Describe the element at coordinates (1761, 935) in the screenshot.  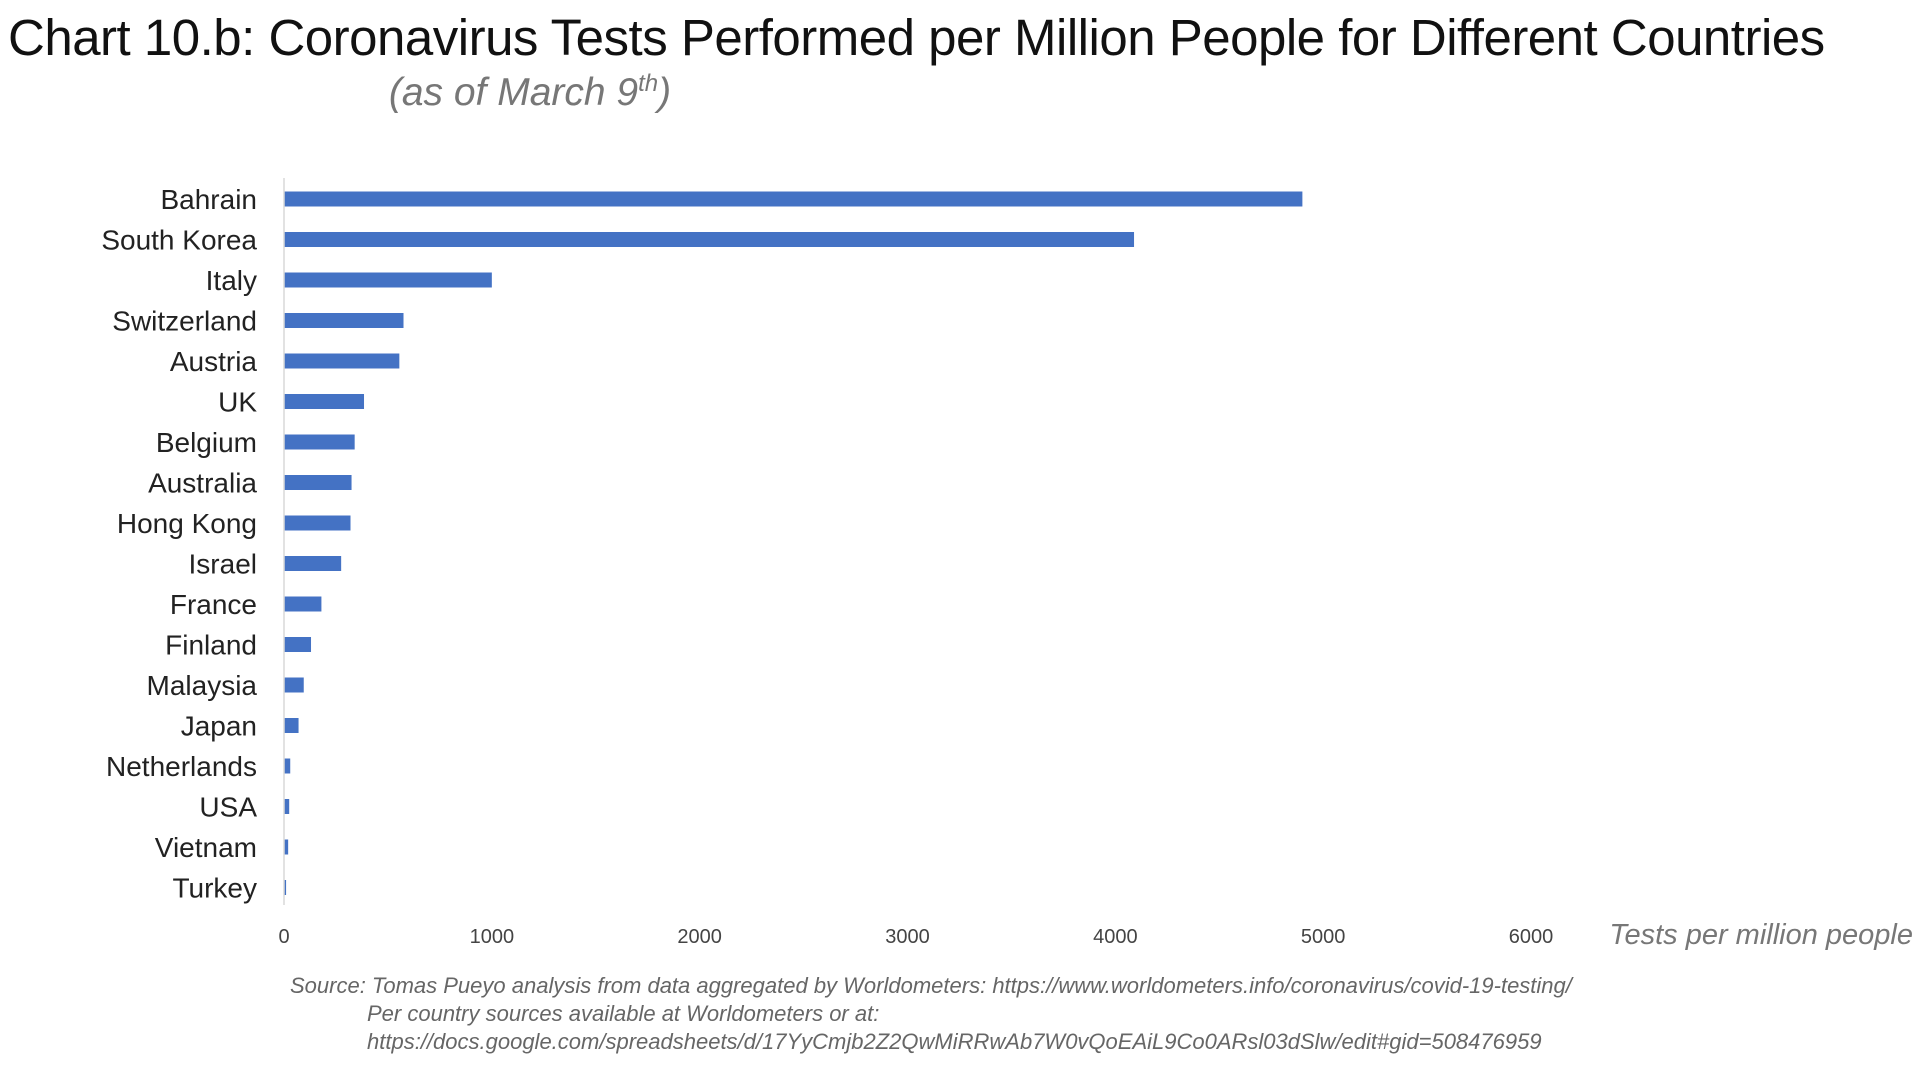
I see `x-axis-label: Tests per million people` at that location.